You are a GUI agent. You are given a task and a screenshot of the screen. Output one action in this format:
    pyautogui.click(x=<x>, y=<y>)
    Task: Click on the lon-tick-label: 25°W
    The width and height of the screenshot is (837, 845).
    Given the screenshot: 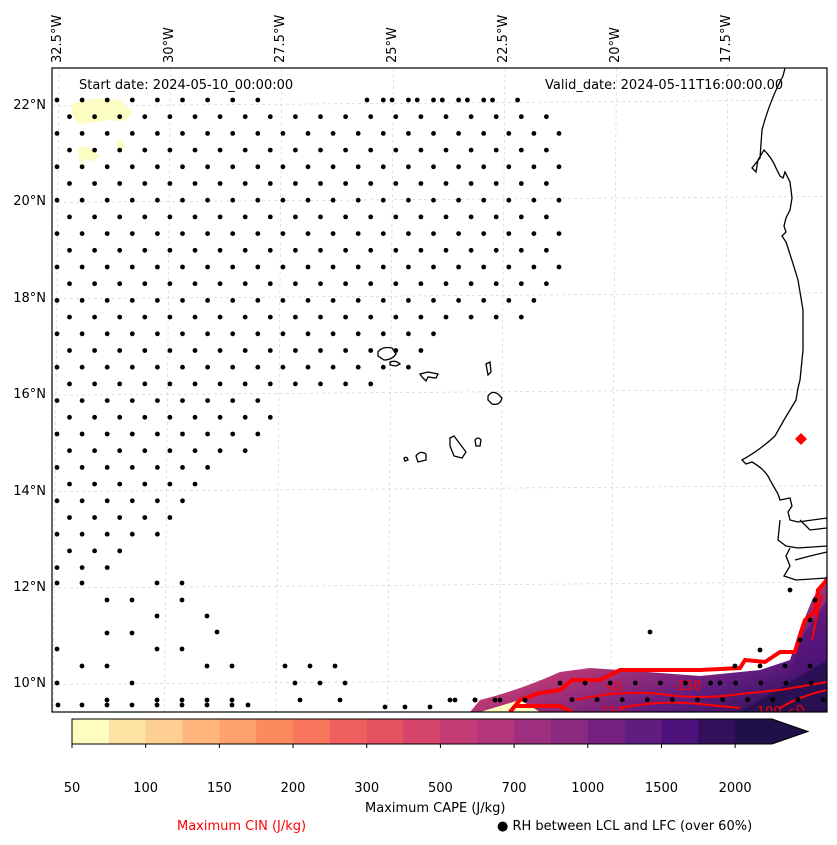 What is the action you would take?
    pyautogui.click(x=392, y=45)
    